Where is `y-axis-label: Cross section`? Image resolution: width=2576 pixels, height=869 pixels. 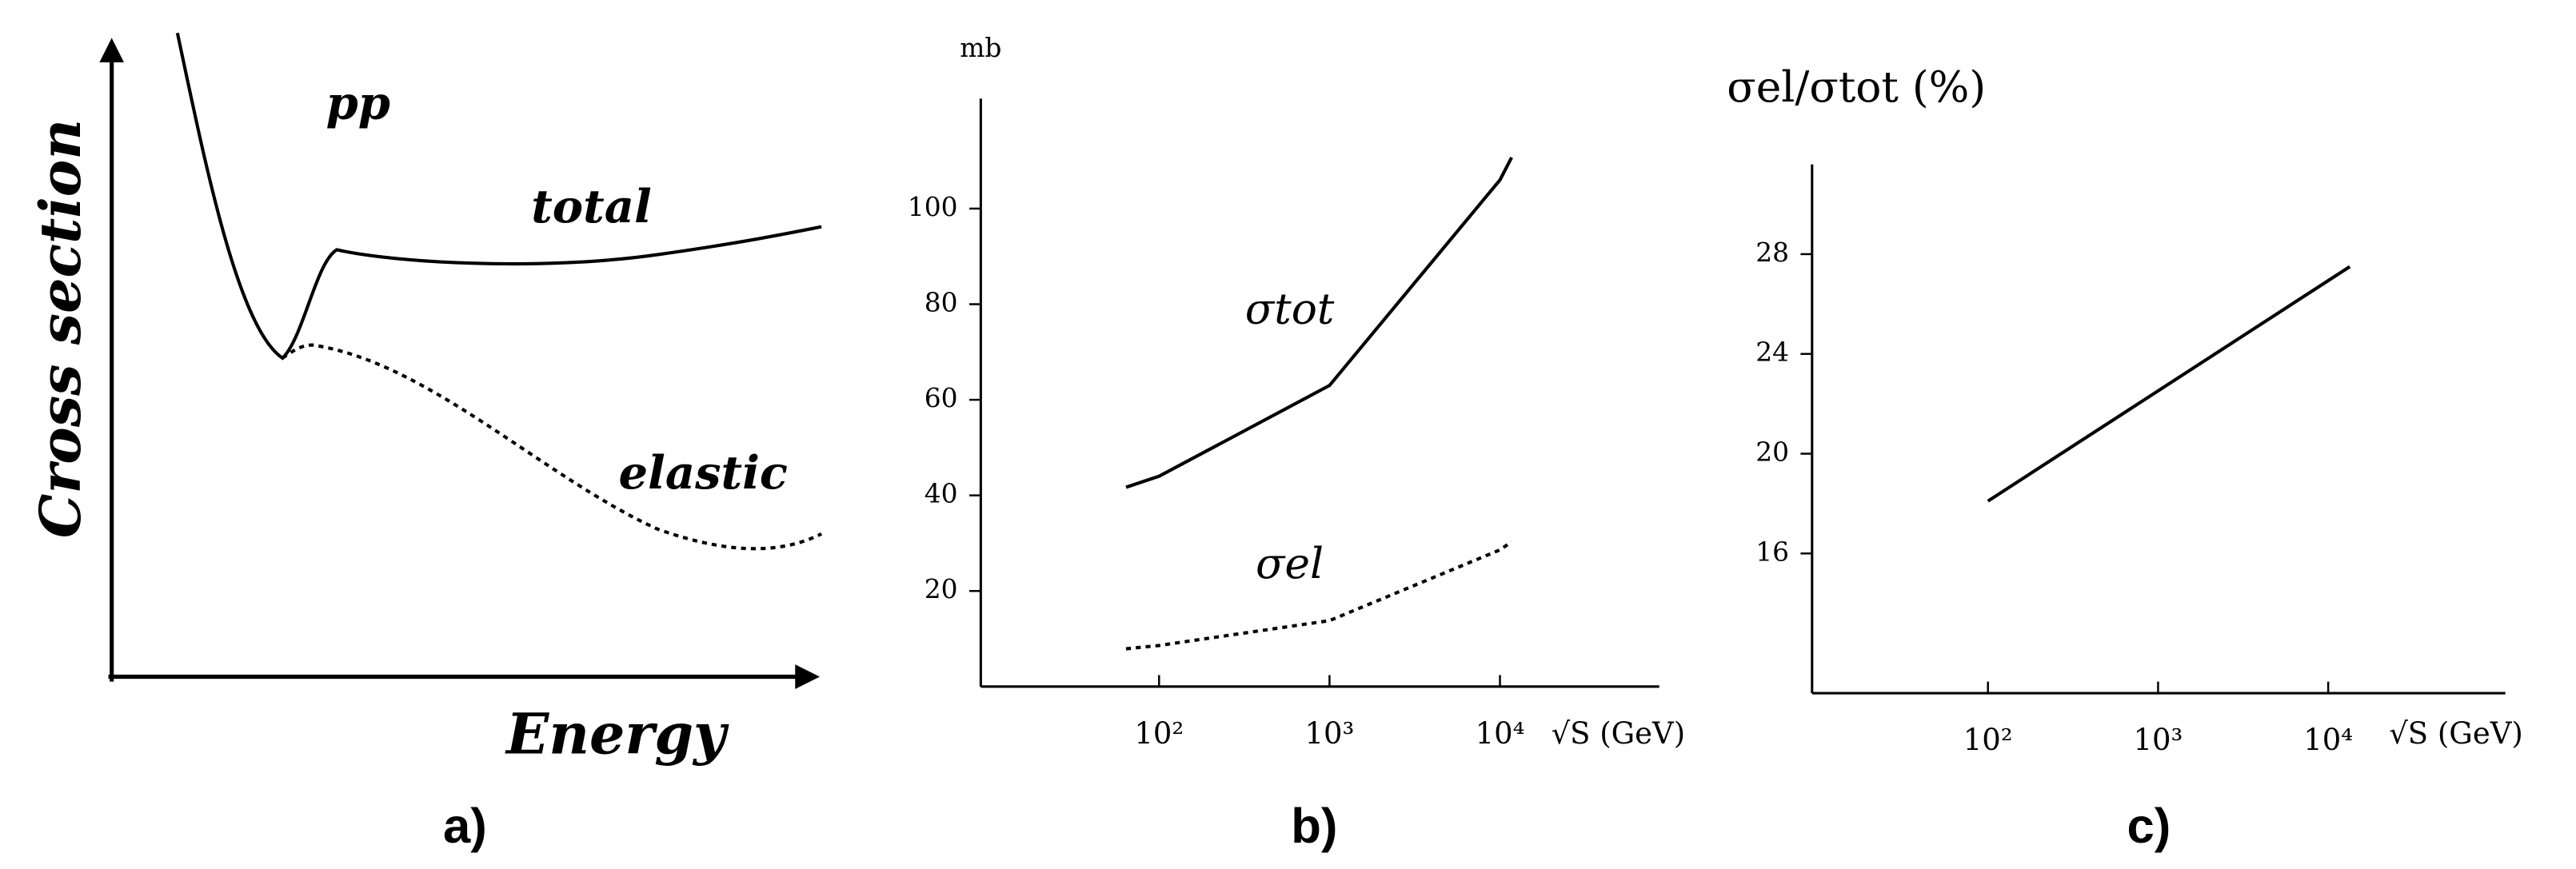 y-axis-label: Cross section is located at coordinates (61, 328).